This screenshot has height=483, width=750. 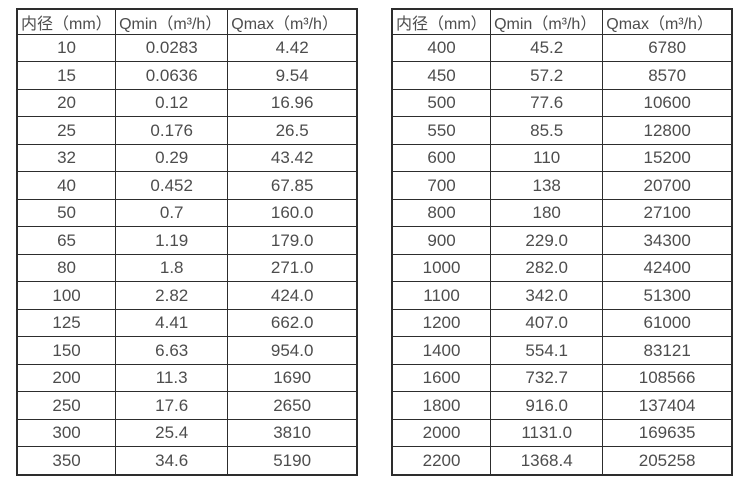 I want to click on table-cell: 1.19, so click(x=172, y=240).